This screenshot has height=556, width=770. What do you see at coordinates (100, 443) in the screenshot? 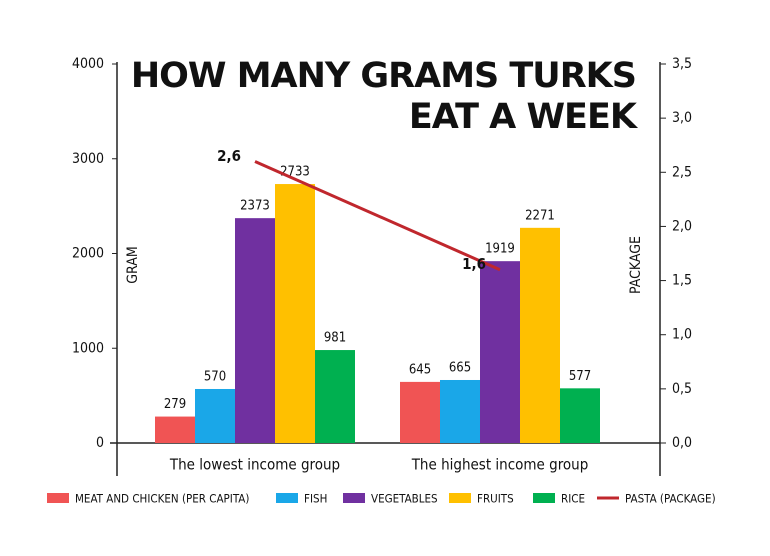
I see `y-tick-label: 0` at bounding box center [100, 443].